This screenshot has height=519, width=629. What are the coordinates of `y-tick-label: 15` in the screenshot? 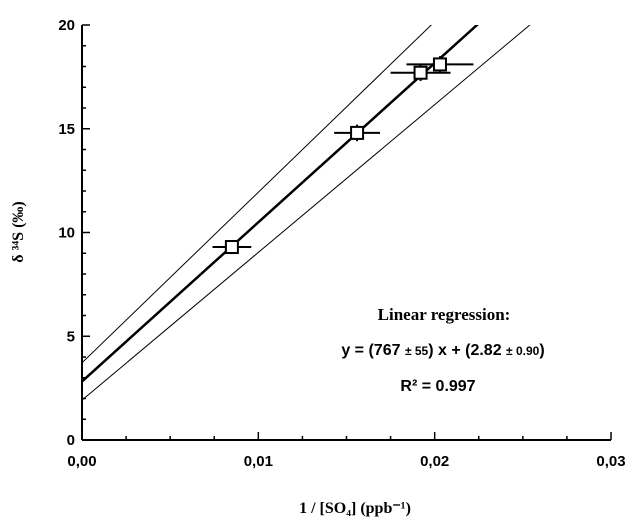 It's located at (66, 129).